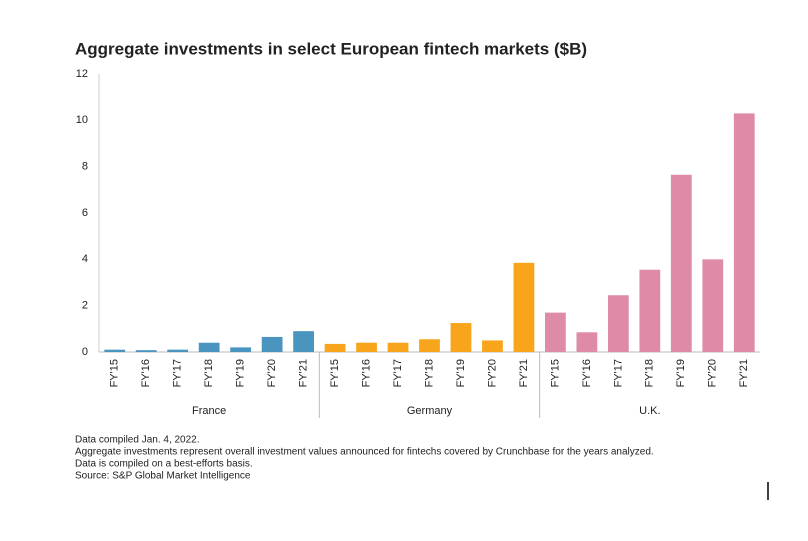 This screenshot has width=808, height=541. I want to click on y-tick-label: 2, so click(85, 306).